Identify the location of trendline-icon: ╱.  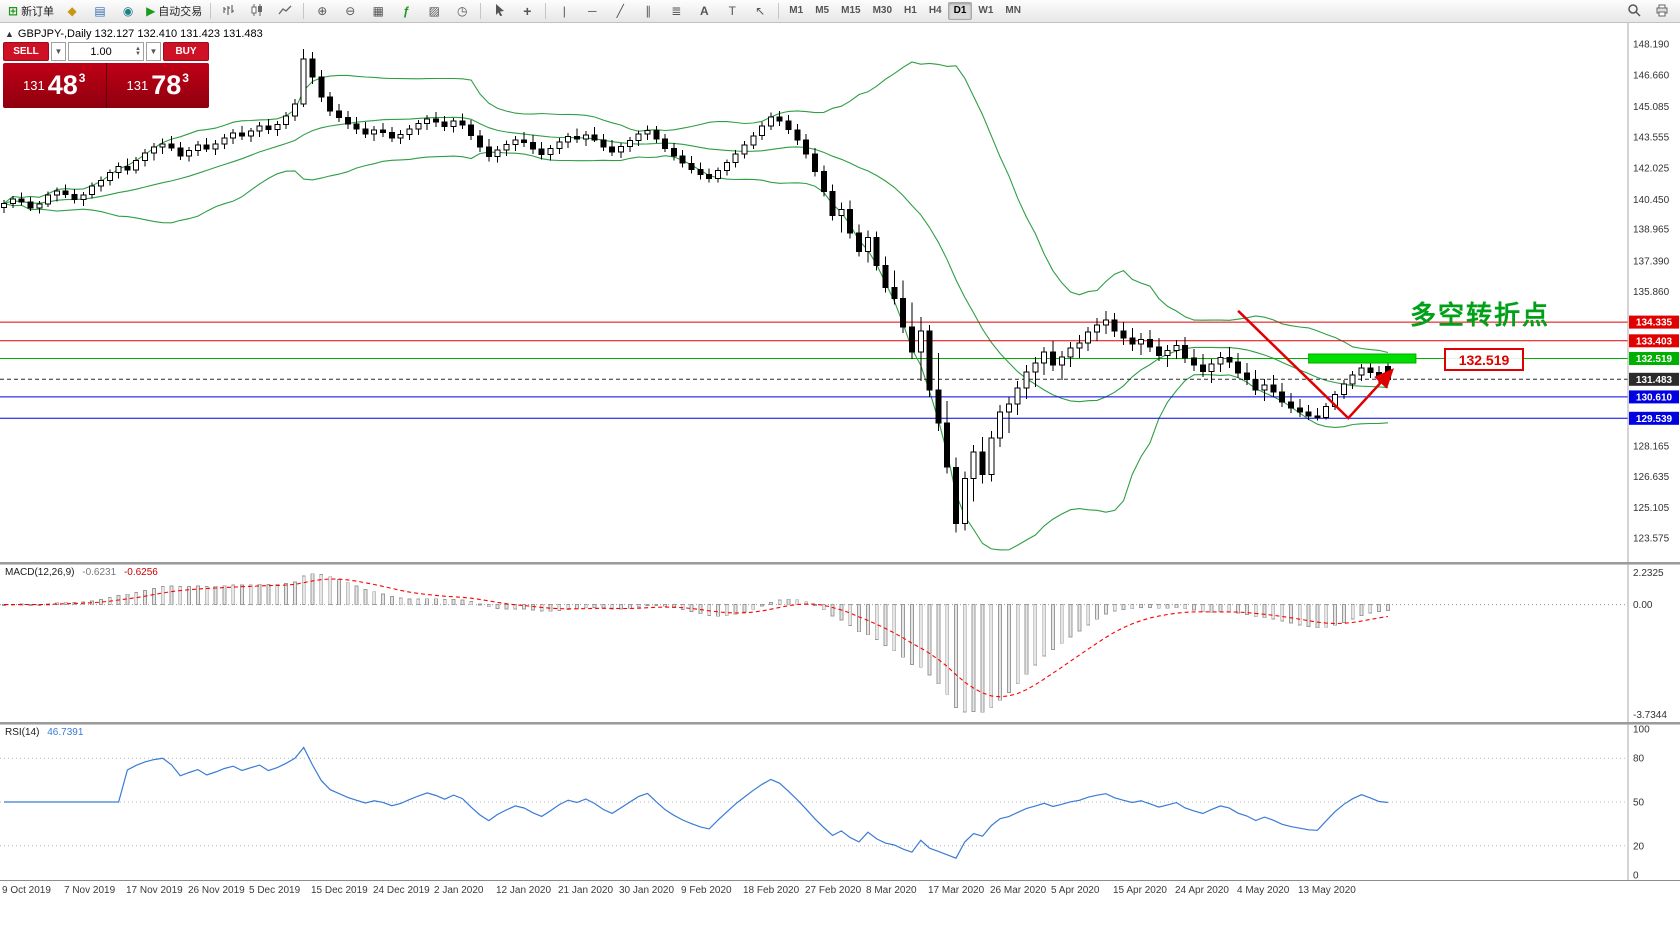
(620, 11).